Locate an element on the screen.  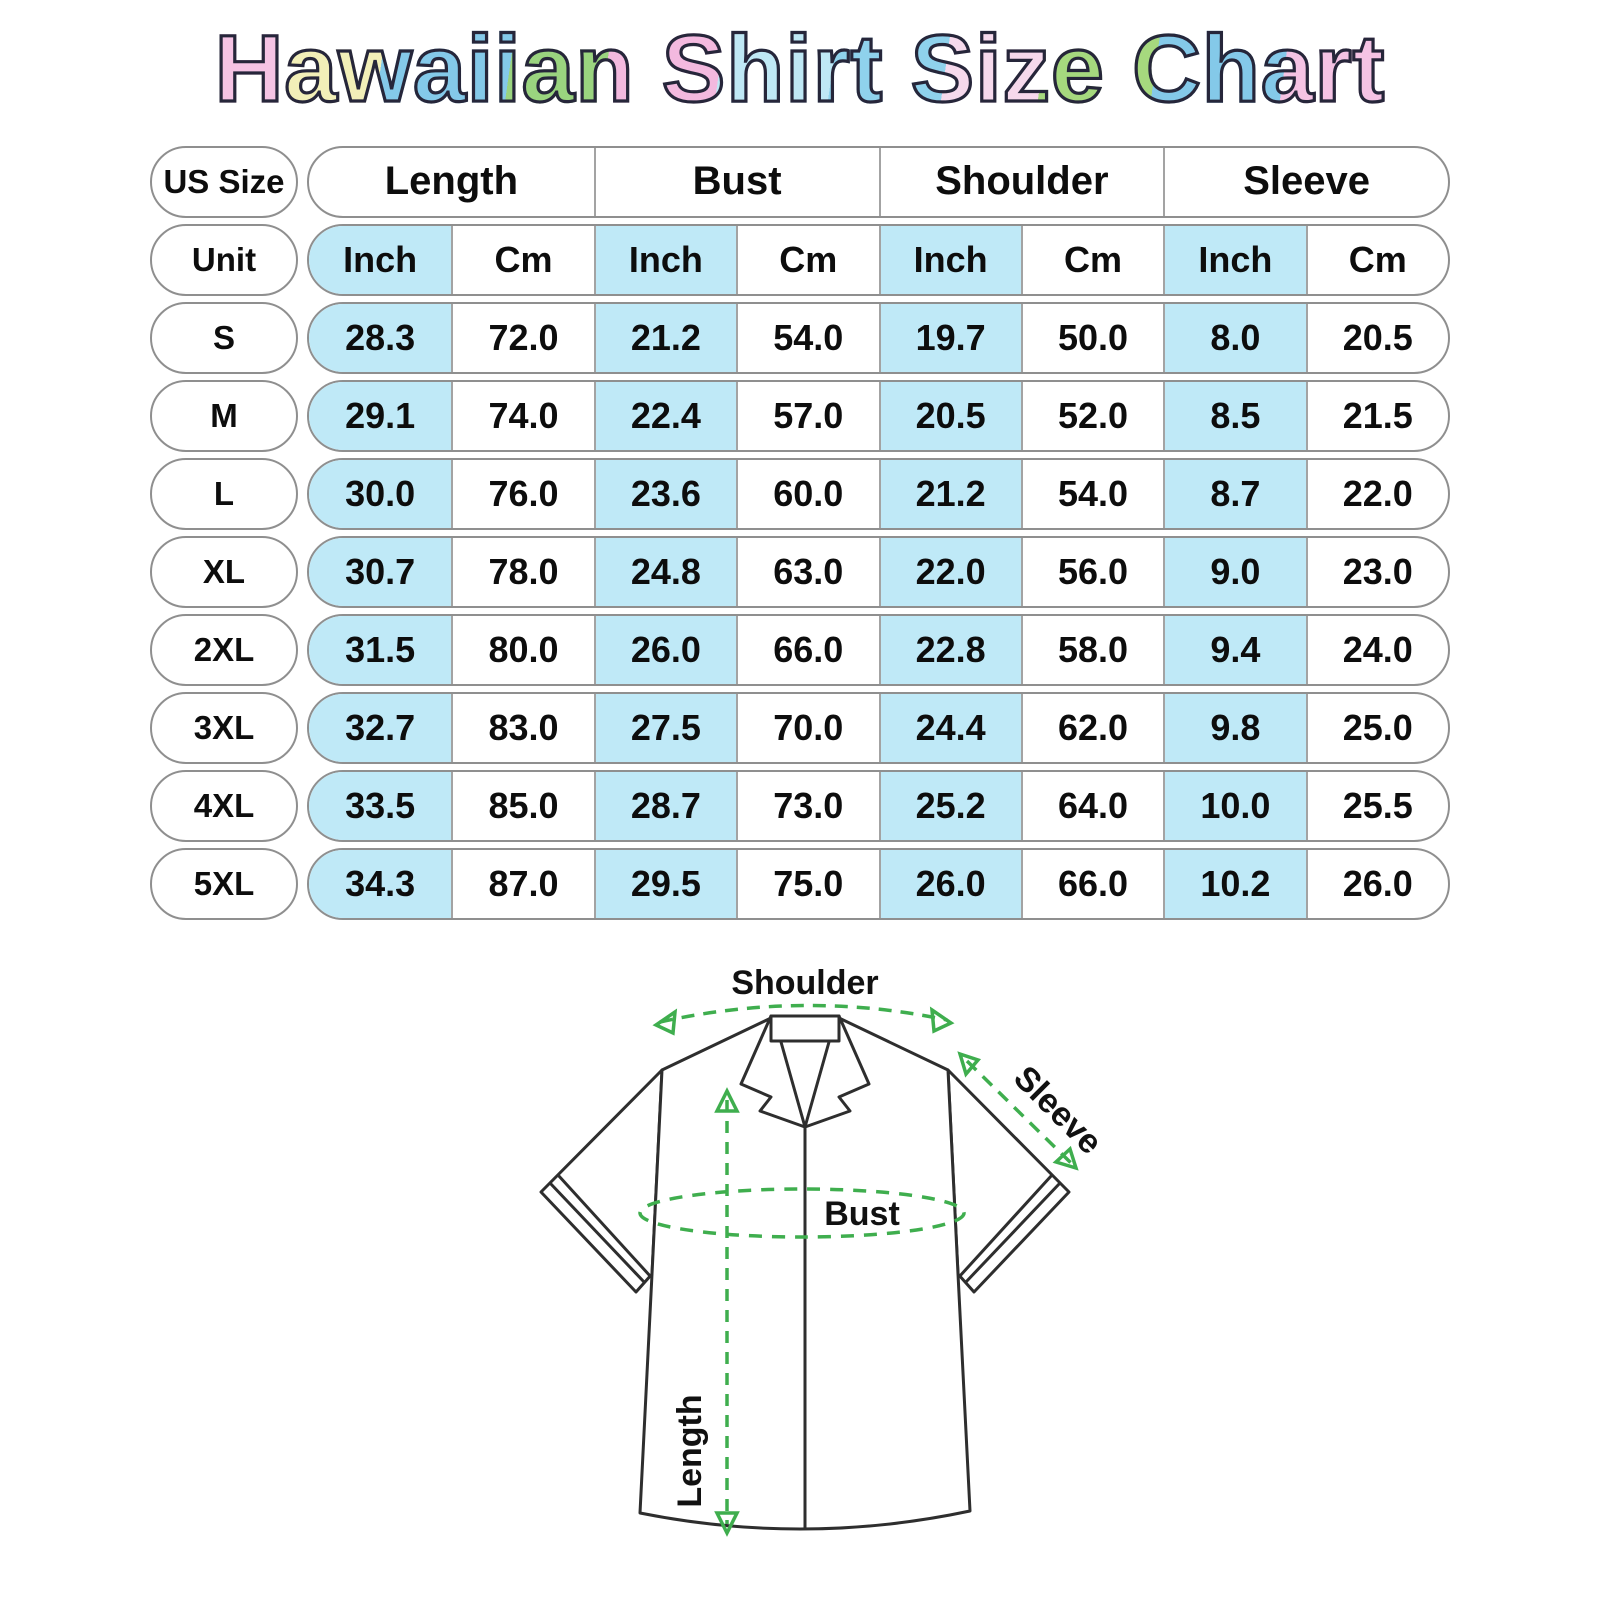
value-cell: 85.0 is located at coordinates (522, 805).